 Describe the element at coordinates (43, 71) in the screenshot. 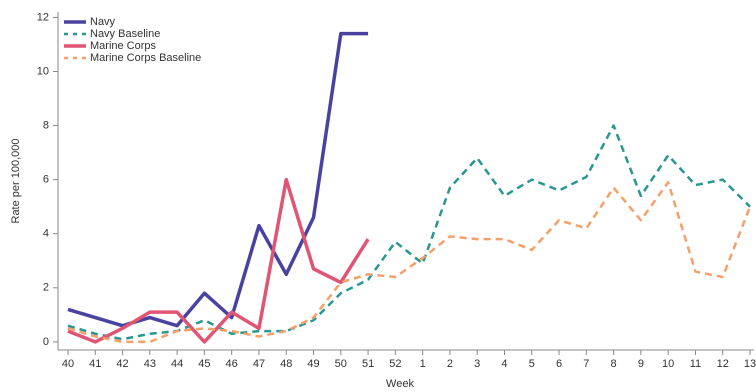

I see `y-tick-label: 10` at that location.